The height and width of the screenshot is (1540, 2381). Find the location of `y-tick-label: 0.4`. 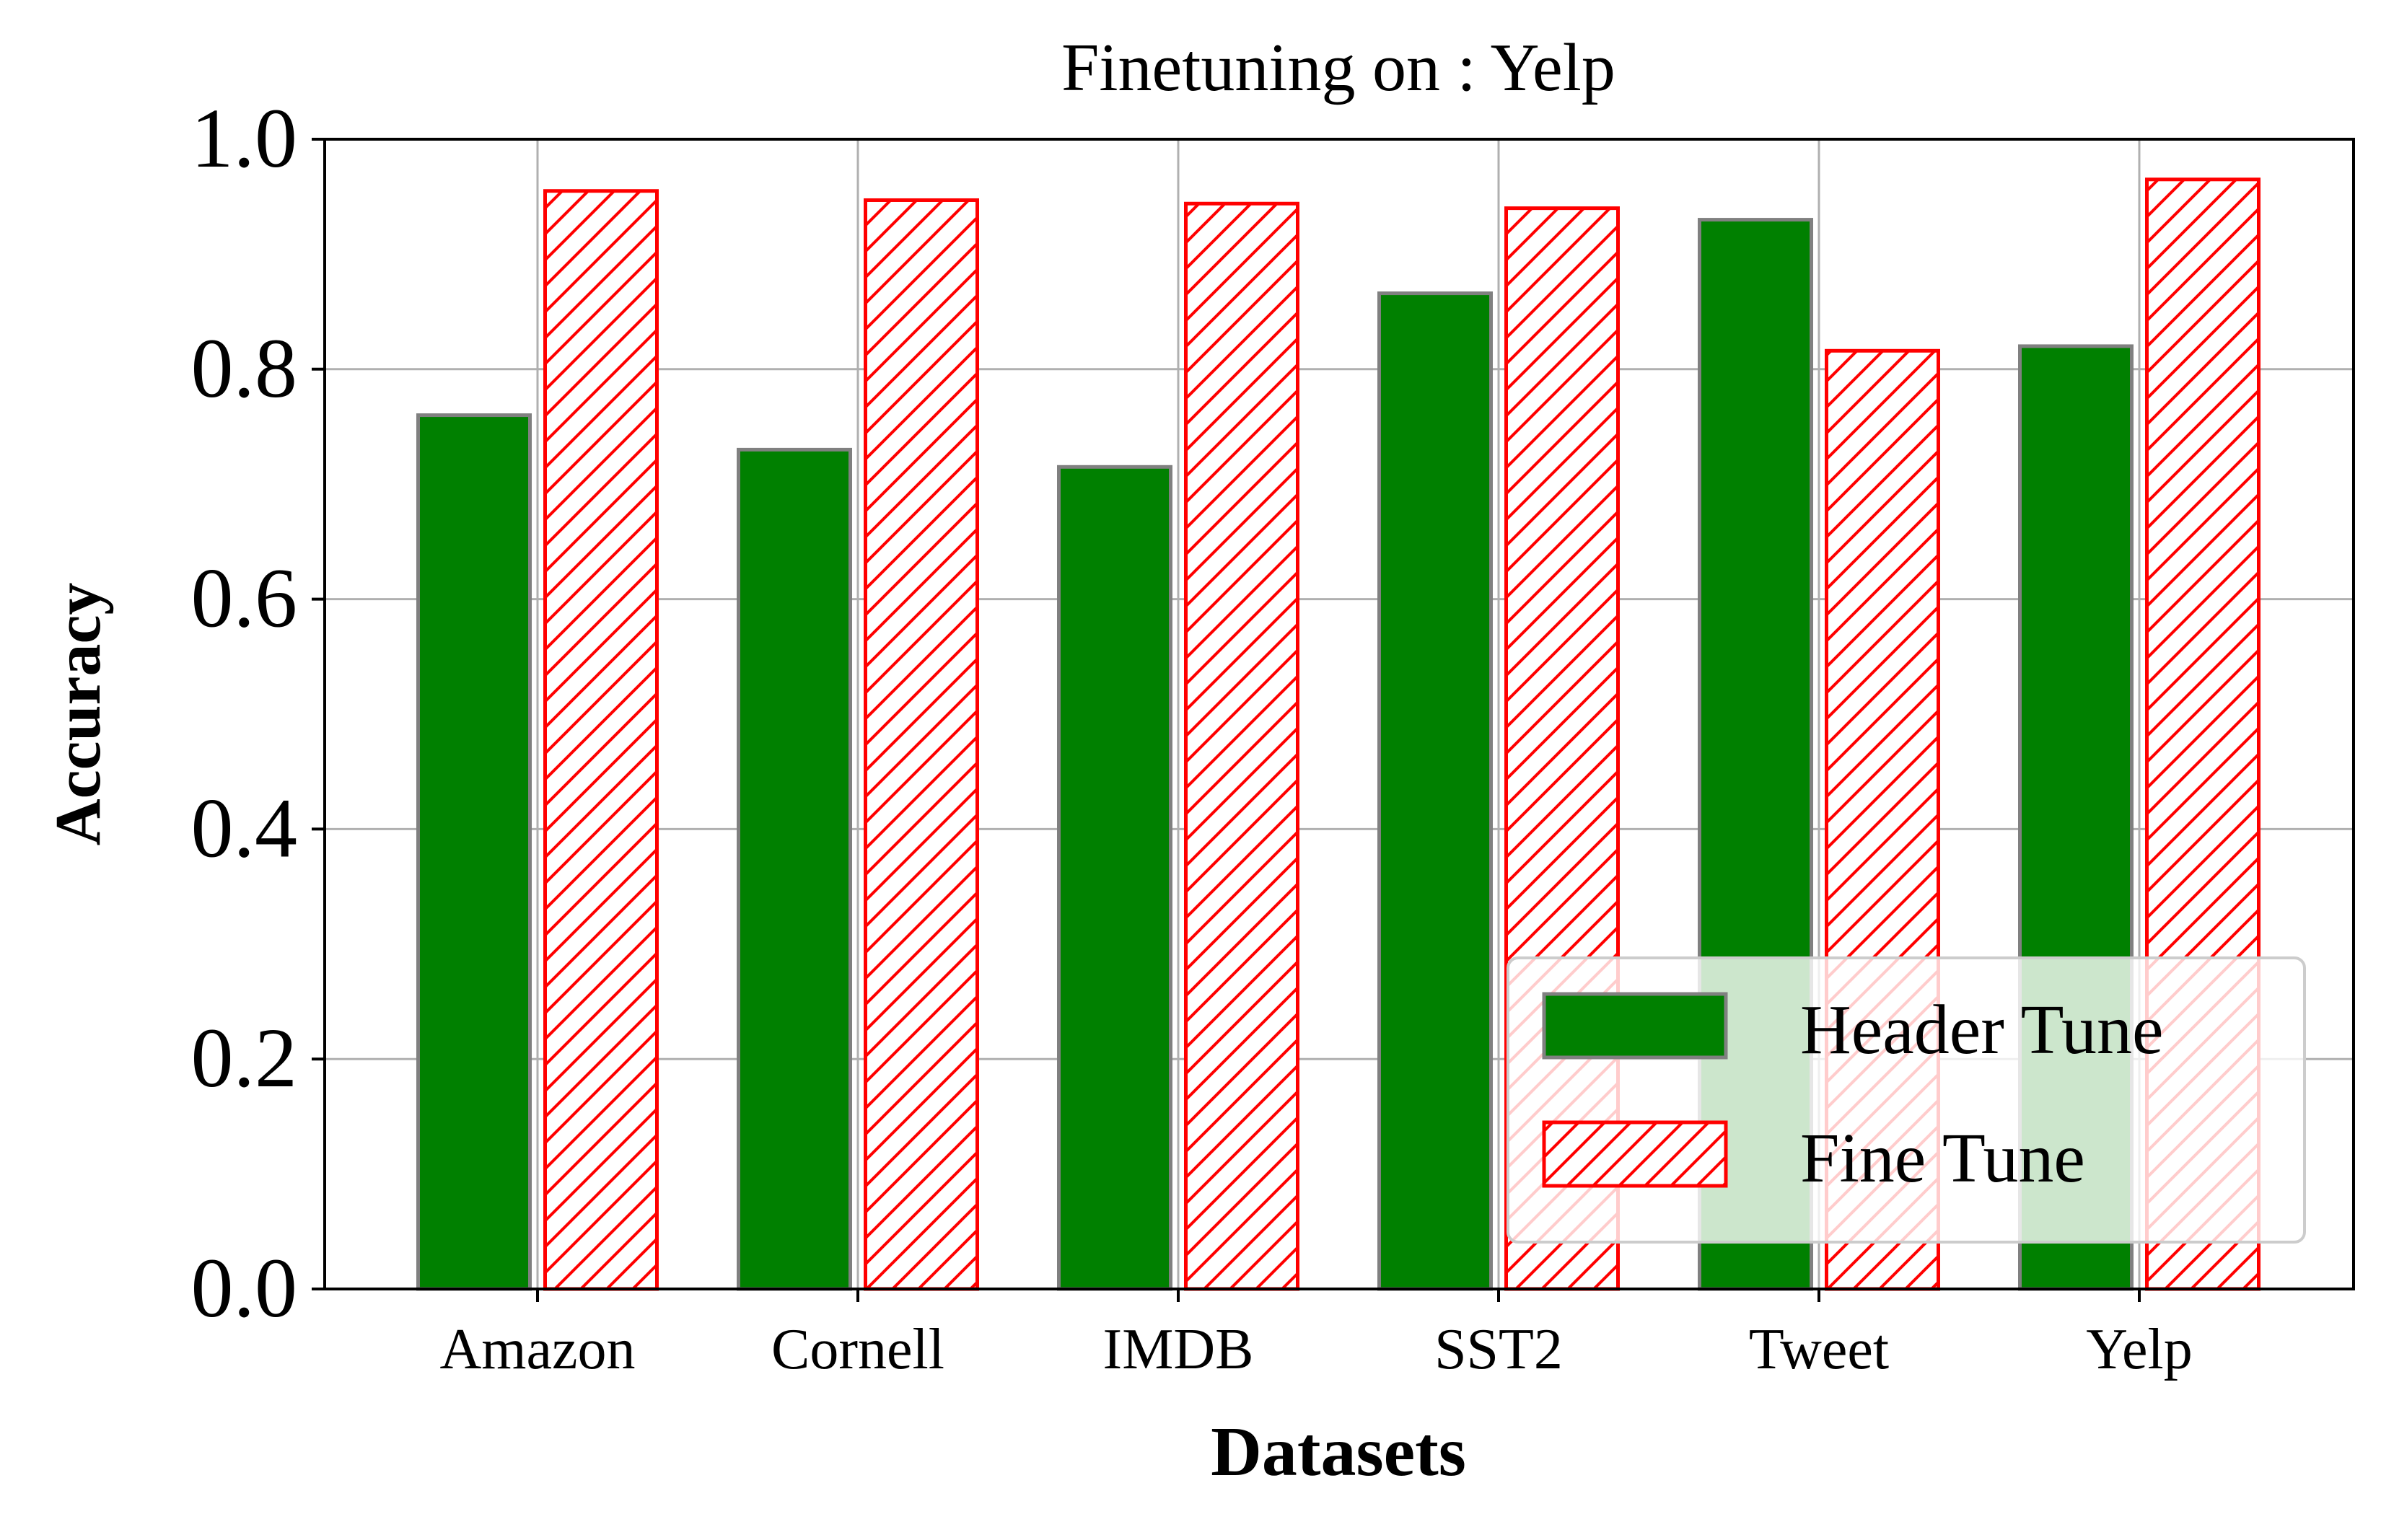

y-tick-label: 0.4 is located at coordinates (244, 828).